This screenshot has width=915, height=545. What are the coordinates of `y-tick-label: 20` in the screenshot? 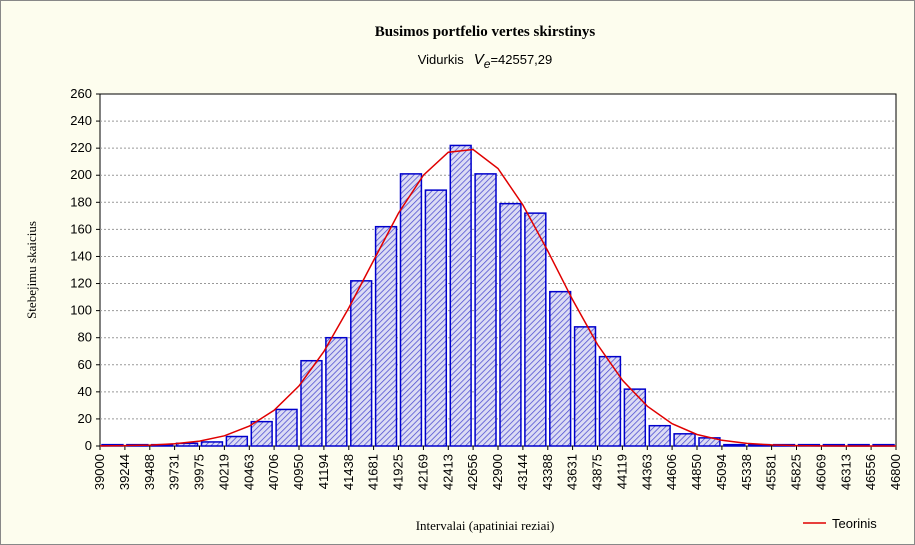 It's located at (85, 418).